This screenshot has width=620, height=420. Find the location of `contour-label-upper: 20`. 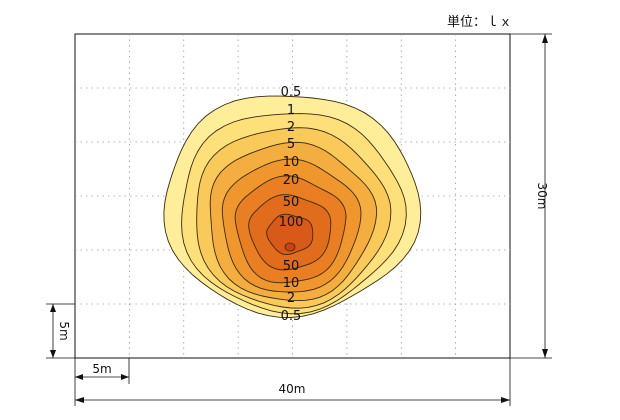

contour-label-upper: 20 is located at coordinates (291, 180).